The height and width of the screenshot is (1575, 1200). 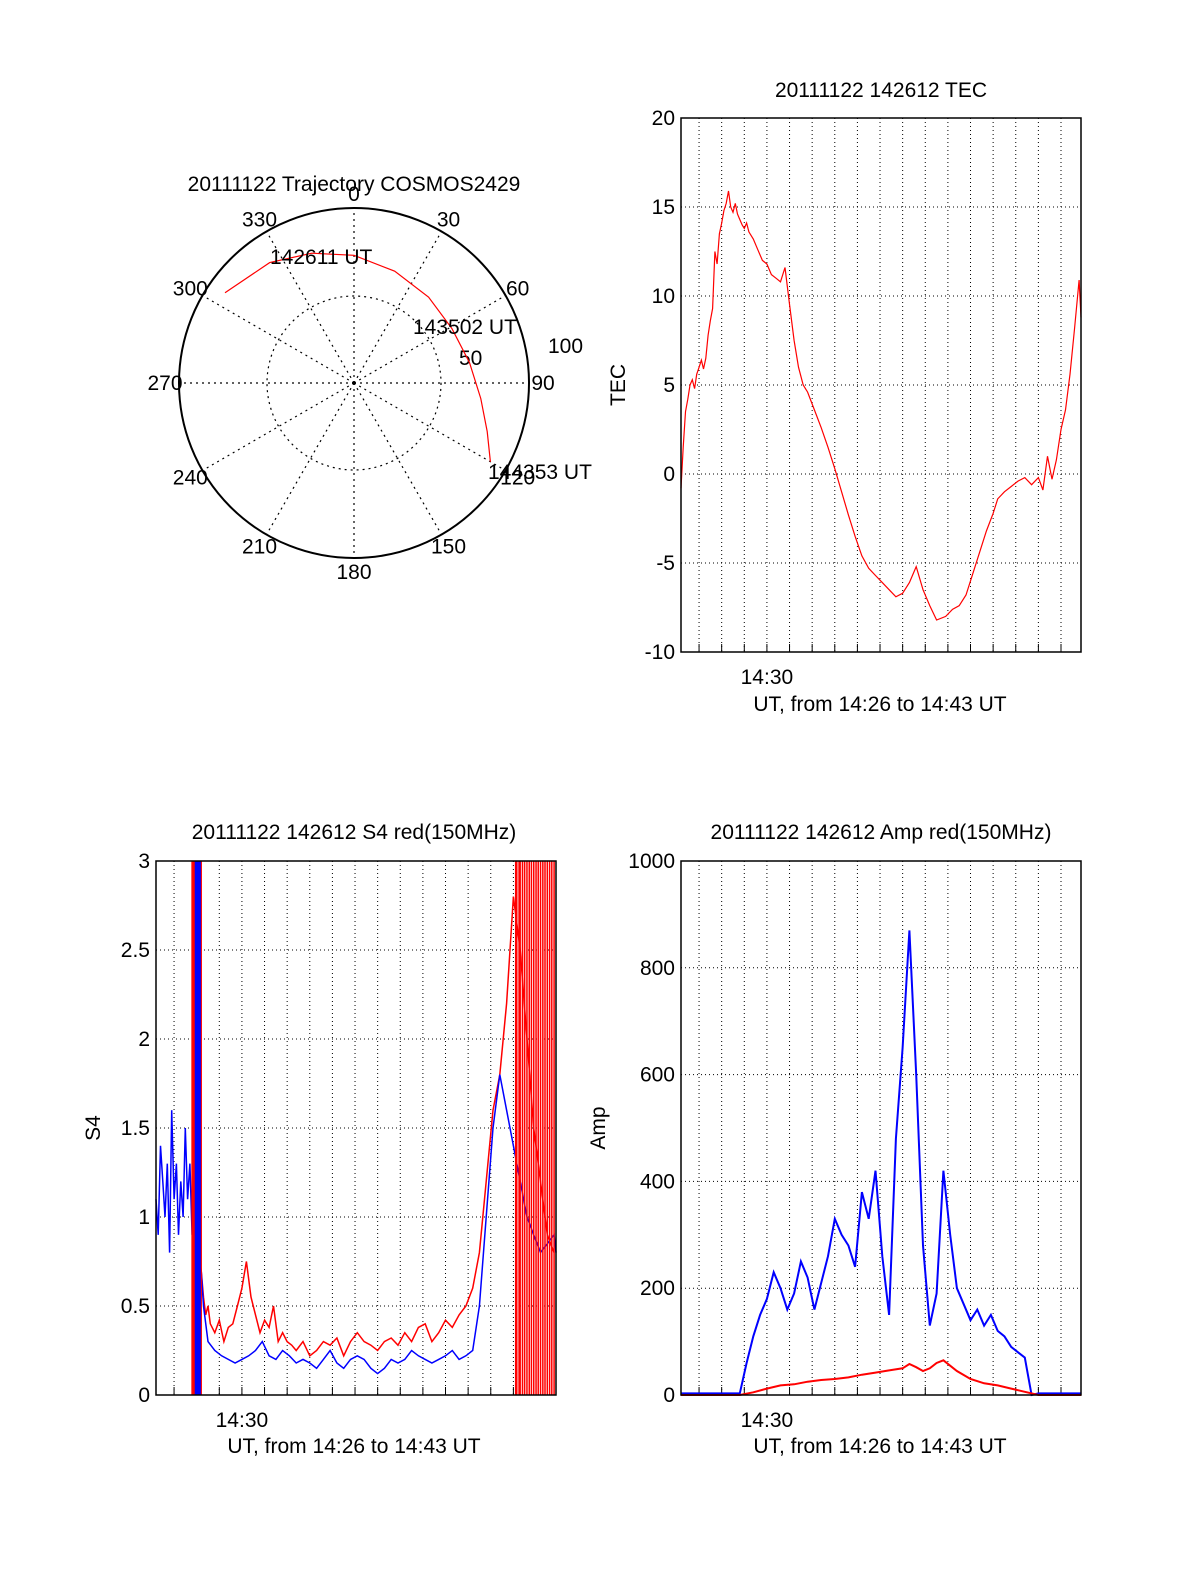 I want to click on tec-ylabel: TEC, so click(x=618, y=385).